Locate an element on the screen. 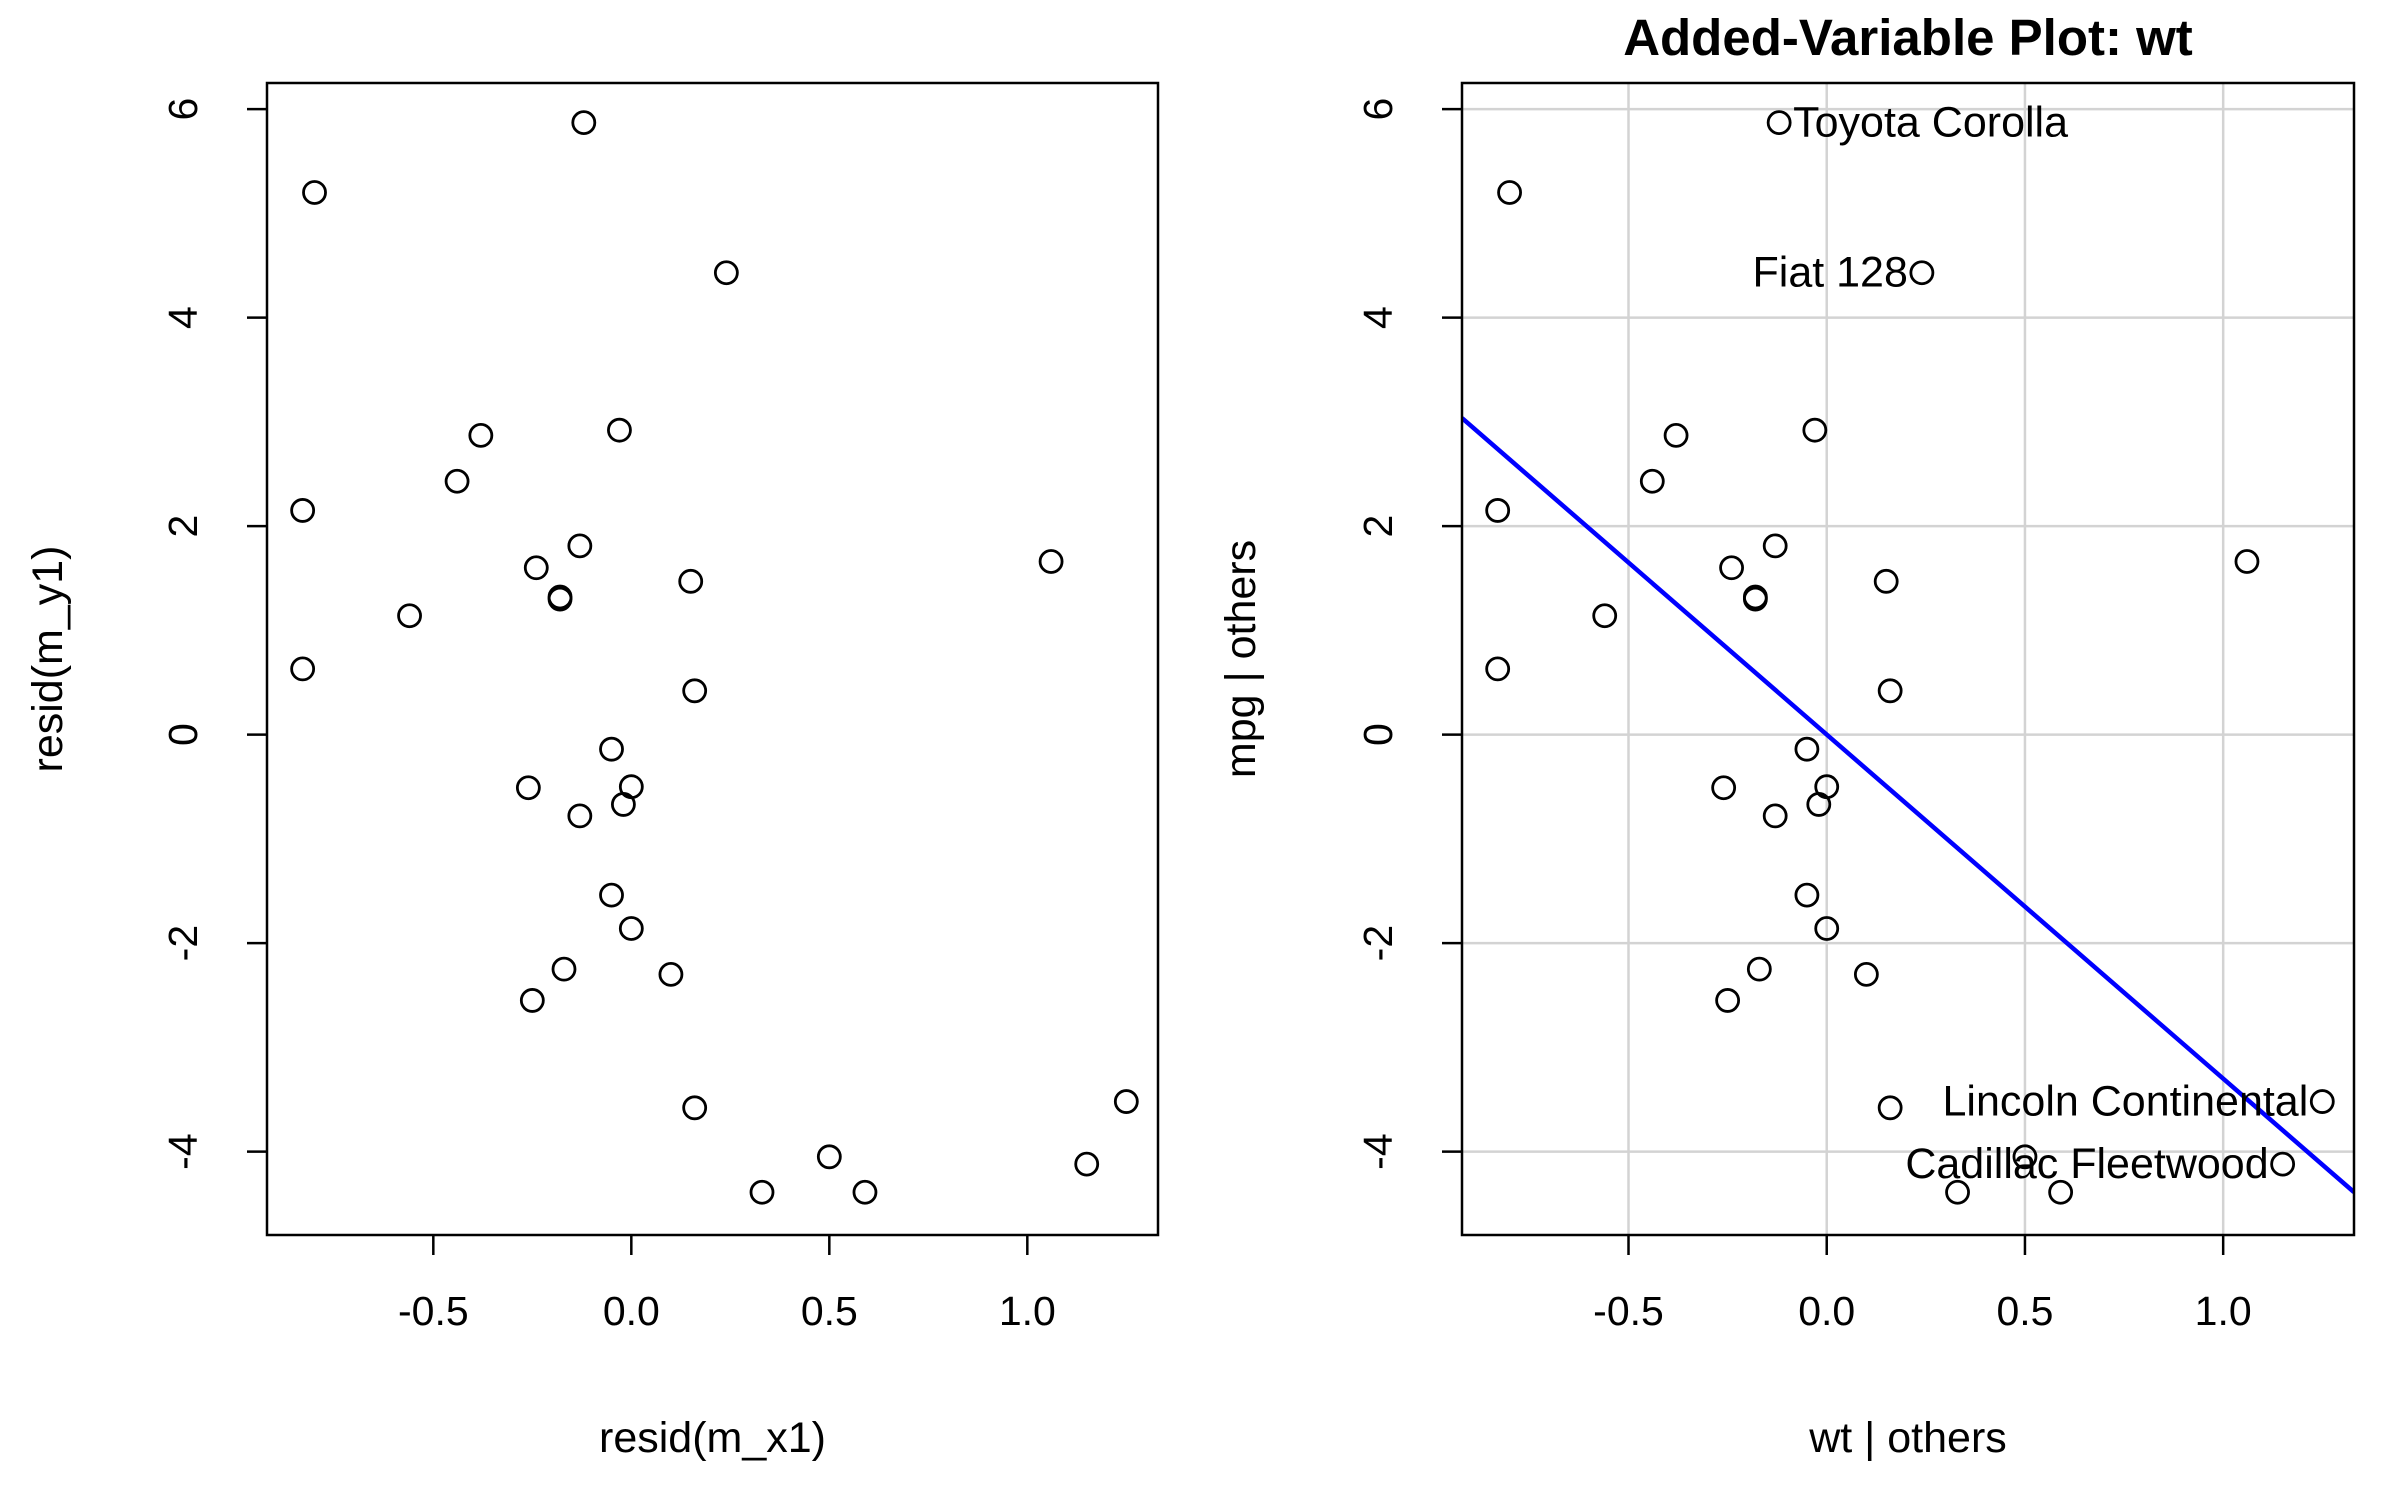  point-label: Lincoln Continental is located at coordinates (2126, 1102).